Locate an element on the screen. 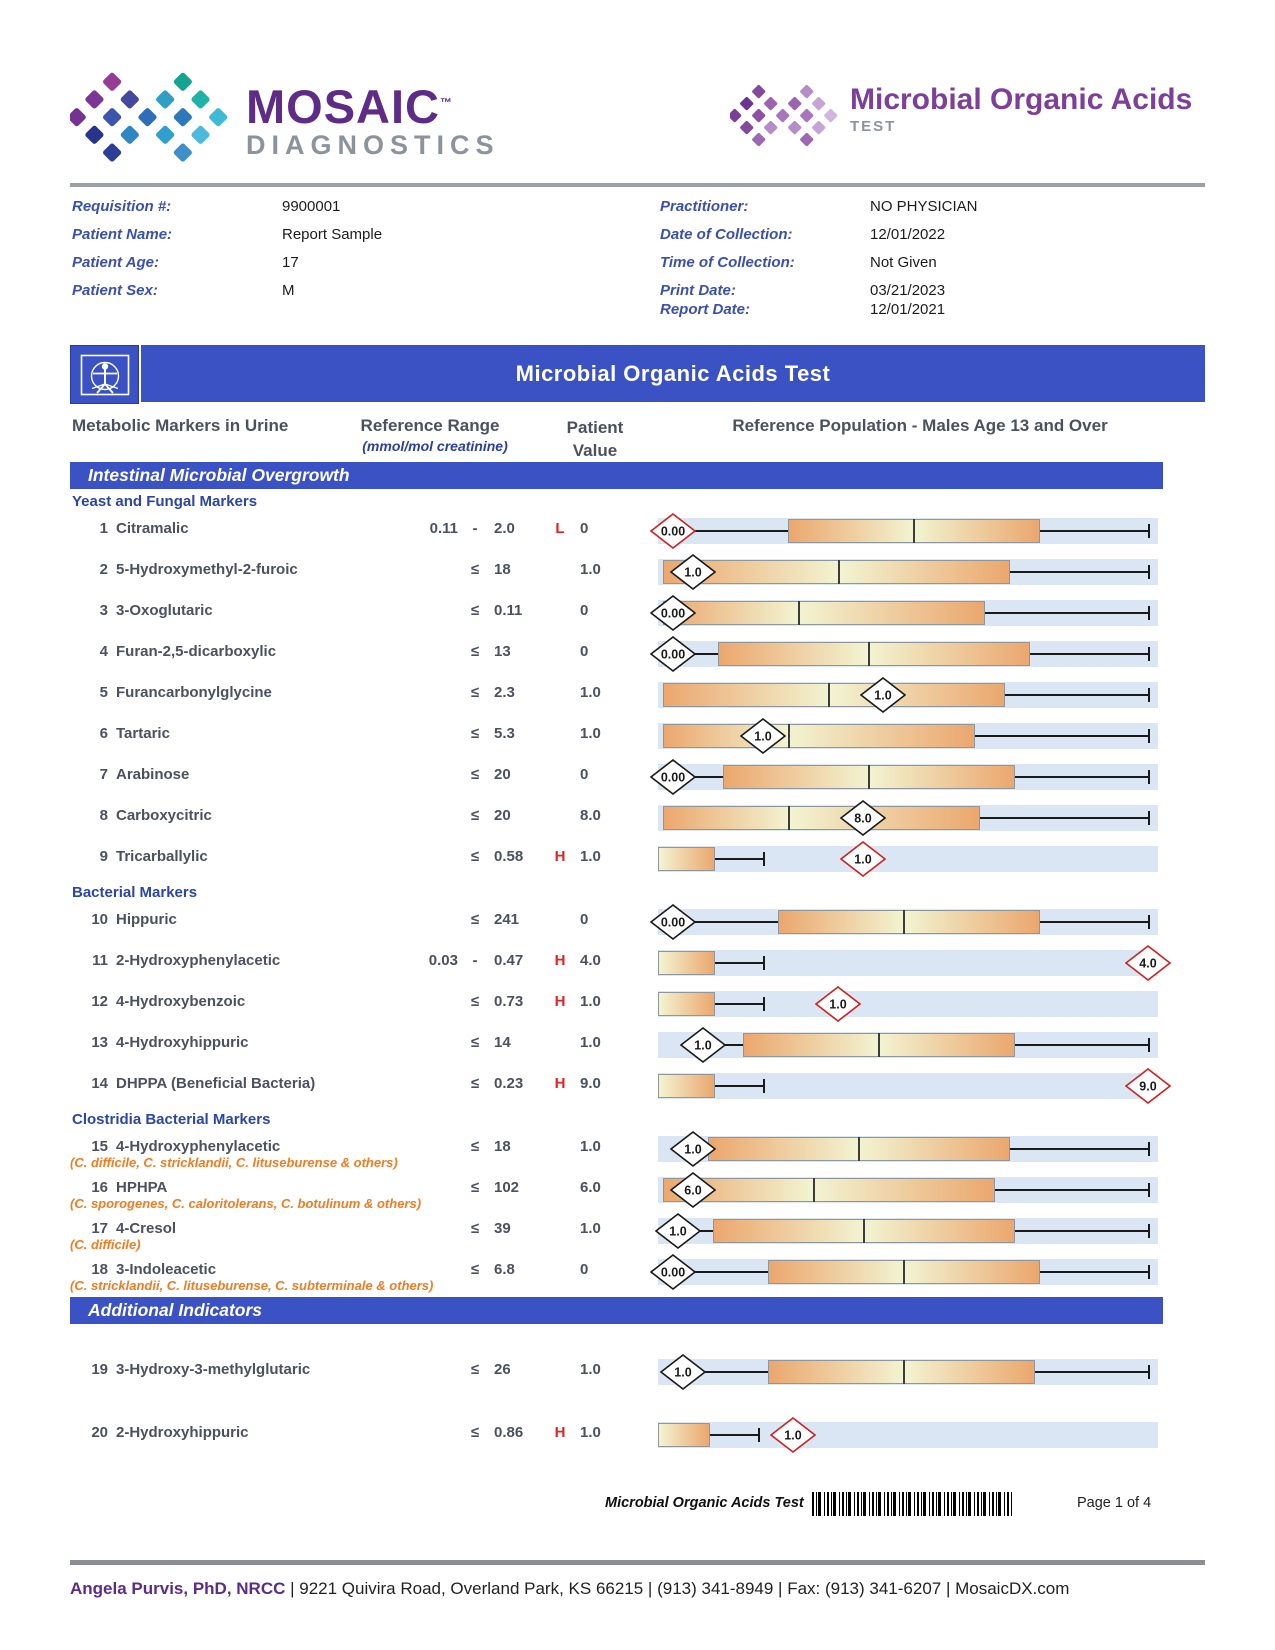 The height and width of the screenshot is (1650, 1275). patient-value: 4.0 is located at coordinates (590, 960).